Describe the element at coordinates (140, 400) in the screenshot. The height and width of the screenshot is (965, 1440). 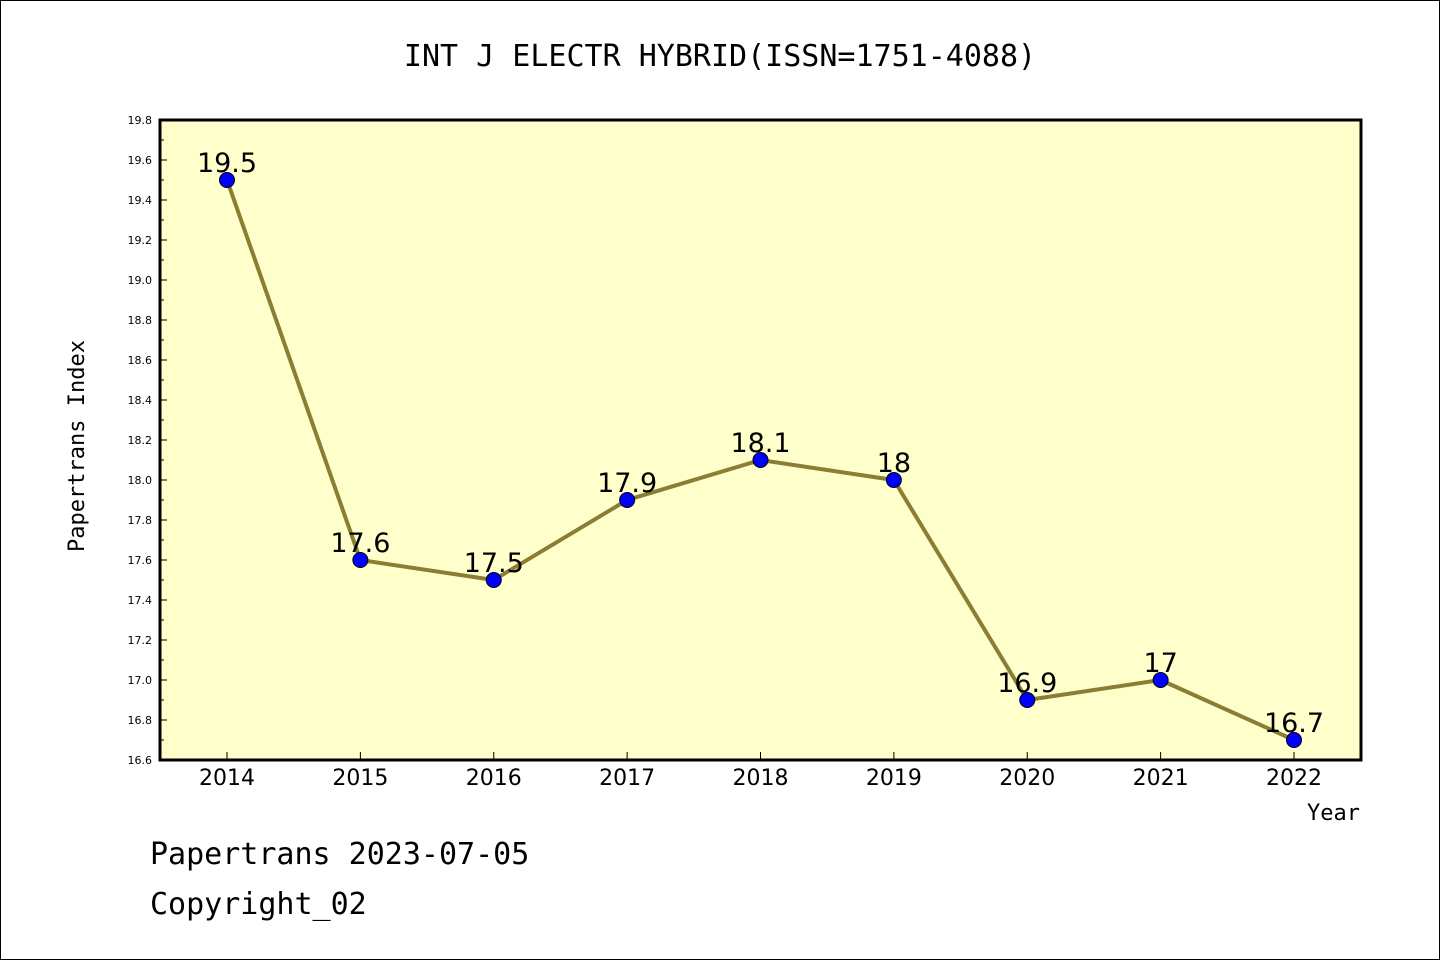
I see `y-tick-label: 18.4` at that location.